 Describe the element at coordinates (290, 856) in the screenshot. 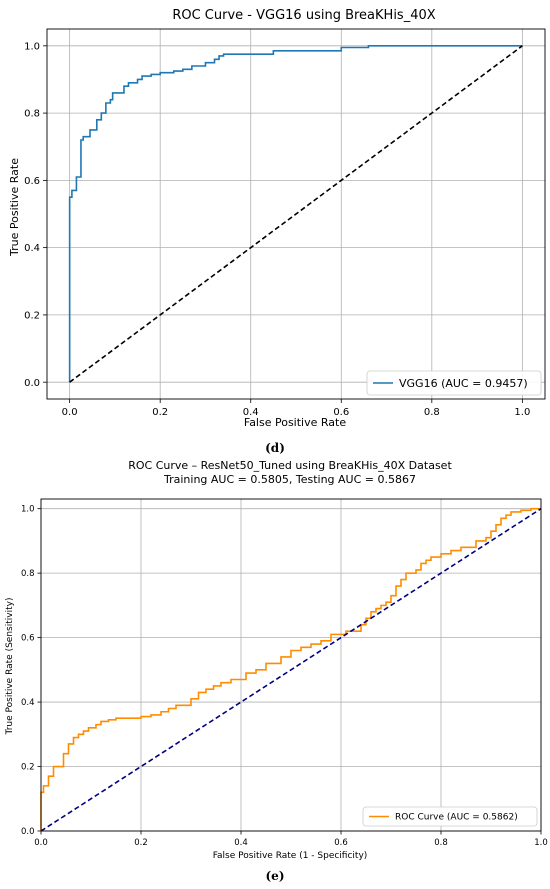

I see `x-axis-label: False Positive Rate (1 - Specificity)` at that location.